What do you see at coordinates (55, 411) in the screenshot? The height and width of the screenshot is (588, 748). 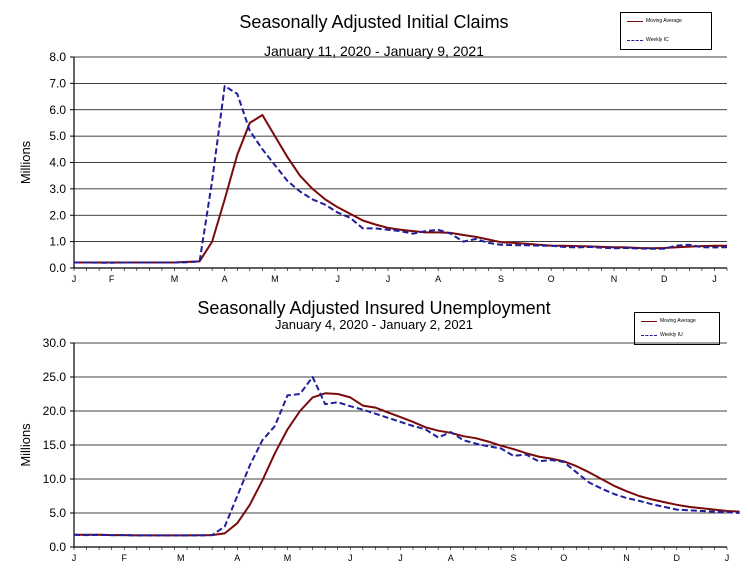 I see `y-tick-label: 20.0` at bounding box center [55, 411].